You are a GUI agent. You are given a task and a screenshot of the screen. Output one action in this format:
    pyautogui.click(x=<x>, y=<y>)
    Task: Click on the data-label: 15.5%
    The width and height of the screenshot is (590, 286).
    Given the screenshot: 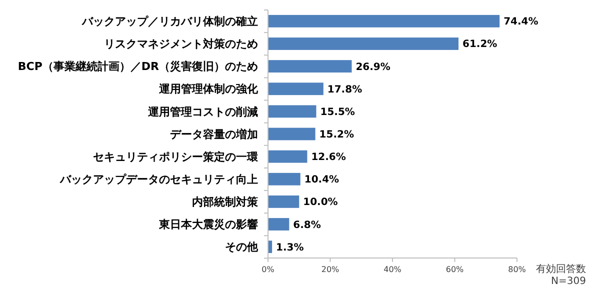 What is the action you would take?
    pyautogui.click(x=337, y=112)
    